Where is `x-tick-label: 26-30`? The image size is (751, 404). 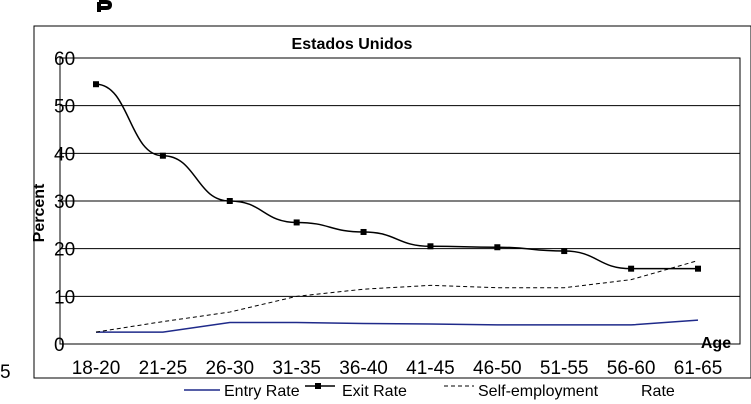 x-tick-label: 26-30 is located at coordinates (229, 368).